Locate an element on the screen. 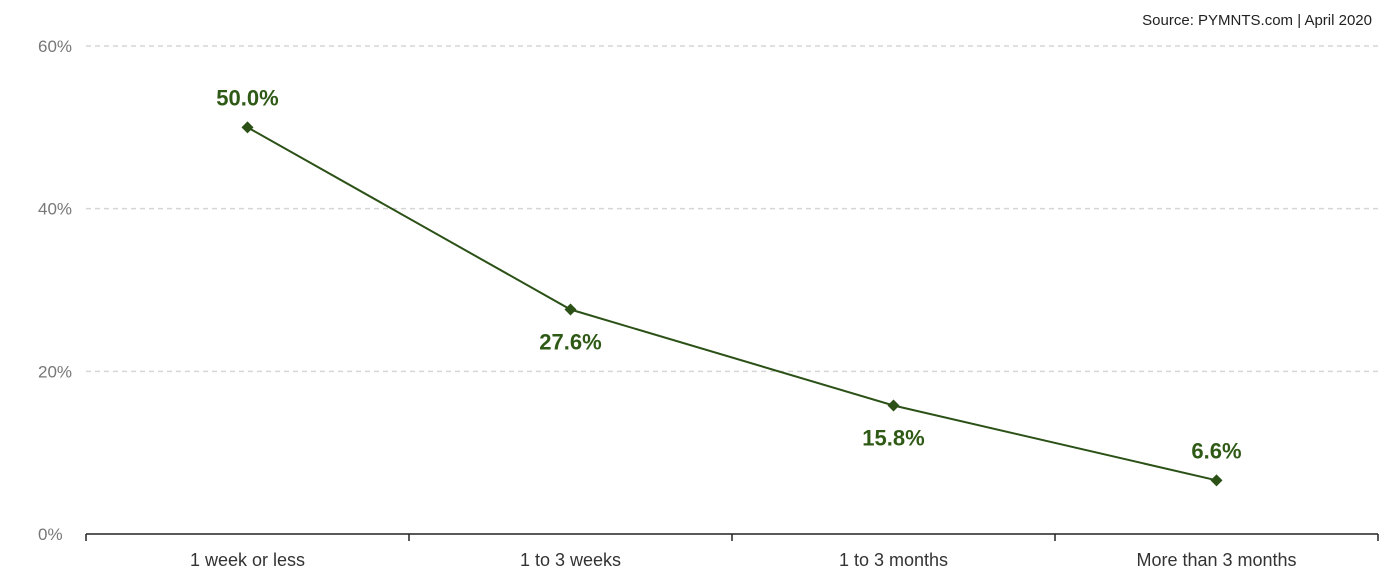  data-label: 6.6% is located at coordinates (1216, 450).